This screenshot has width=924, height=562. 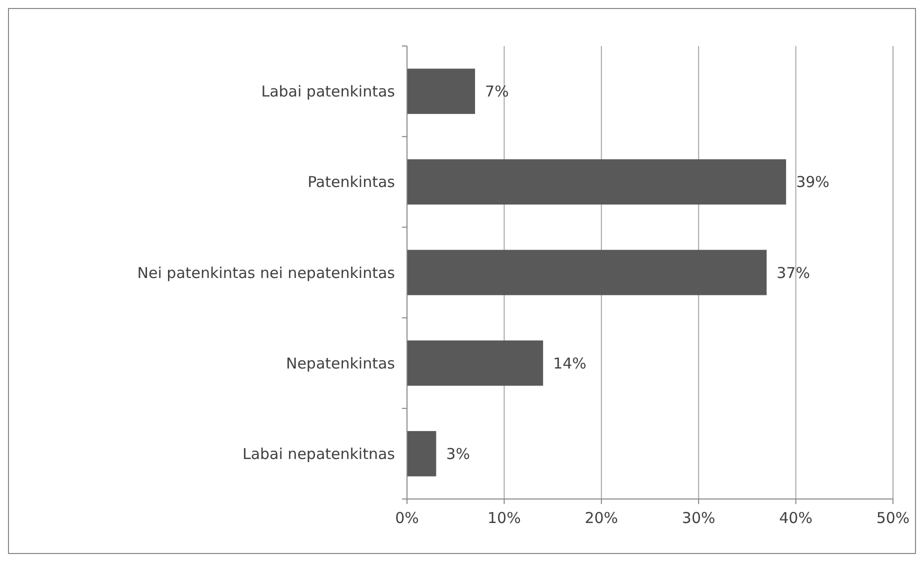 I want to click on y-tick-label: Nepatenkintas, so click(x=341, y=363).